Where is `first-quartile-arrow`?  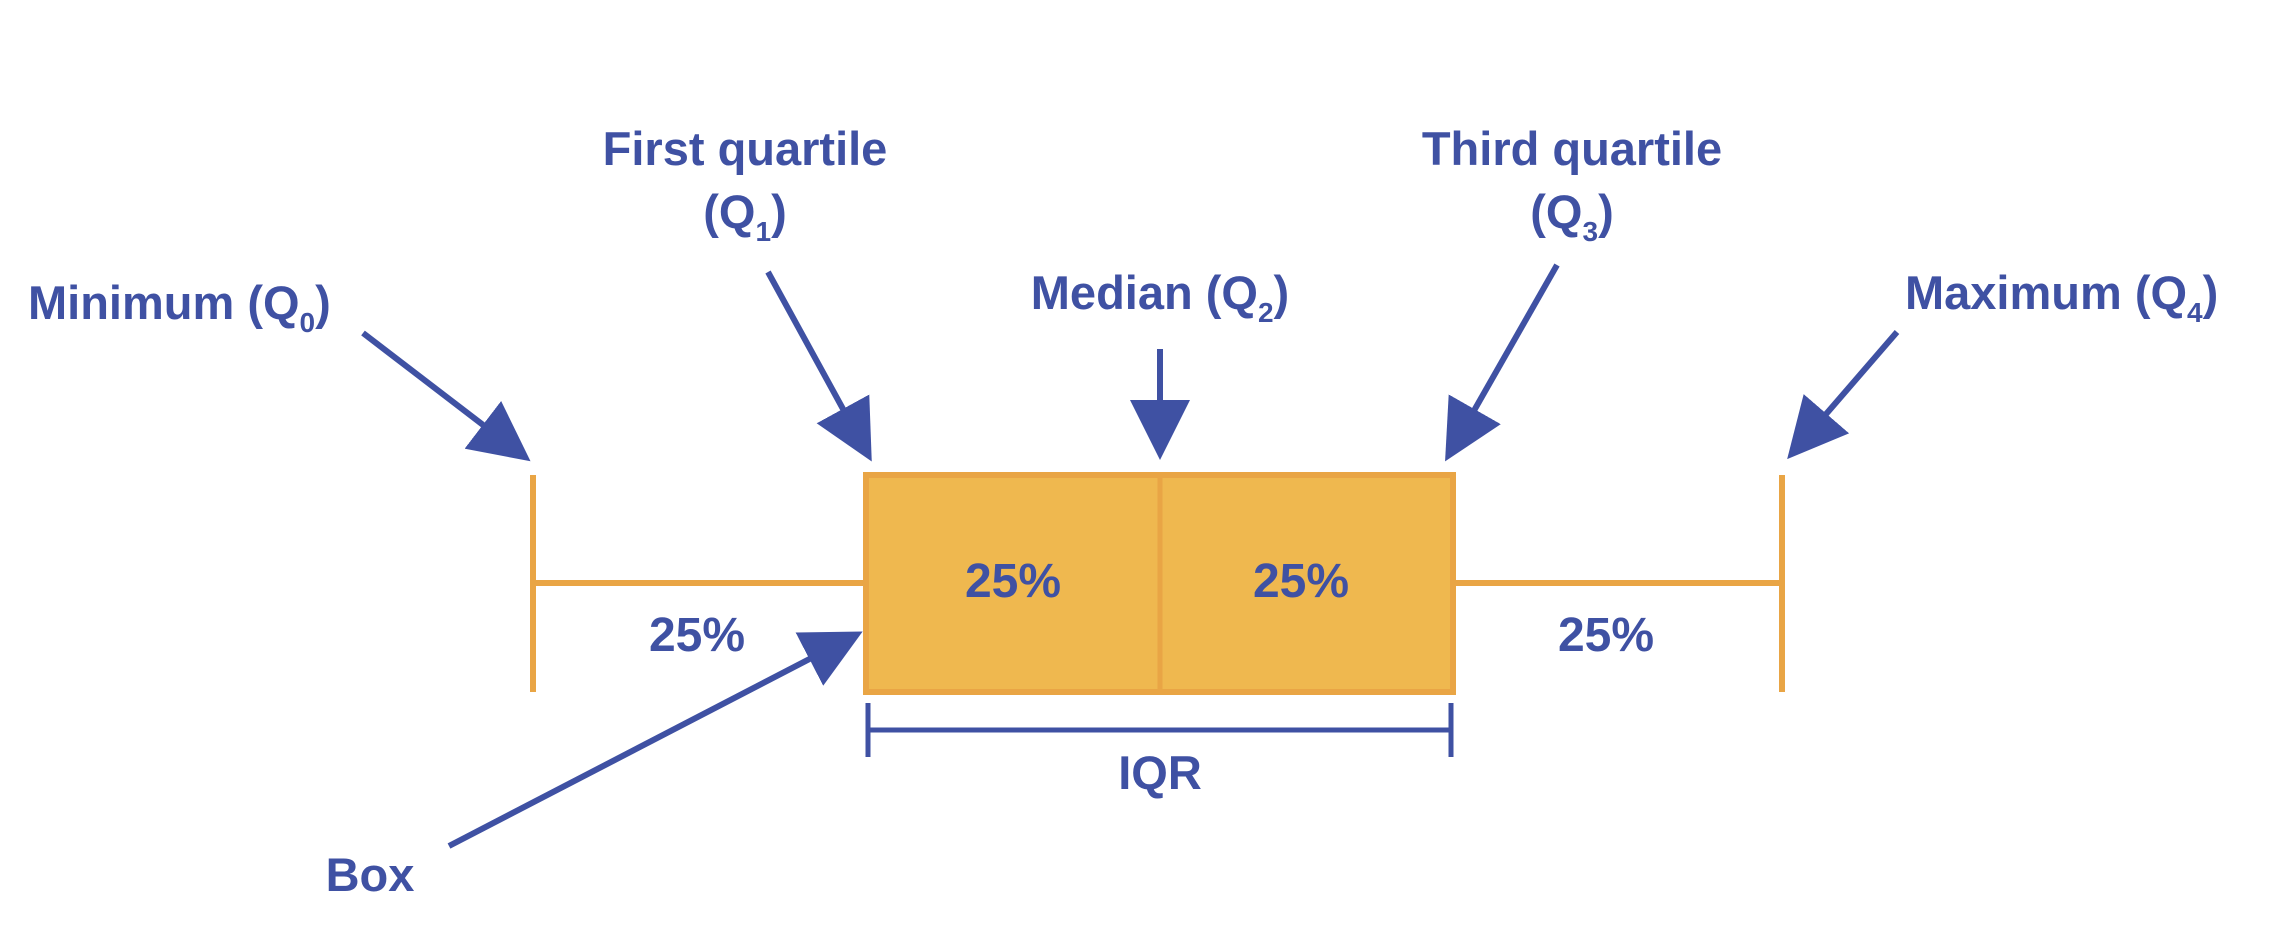 first-quartile-arrow is located at coordinates (818, 366).